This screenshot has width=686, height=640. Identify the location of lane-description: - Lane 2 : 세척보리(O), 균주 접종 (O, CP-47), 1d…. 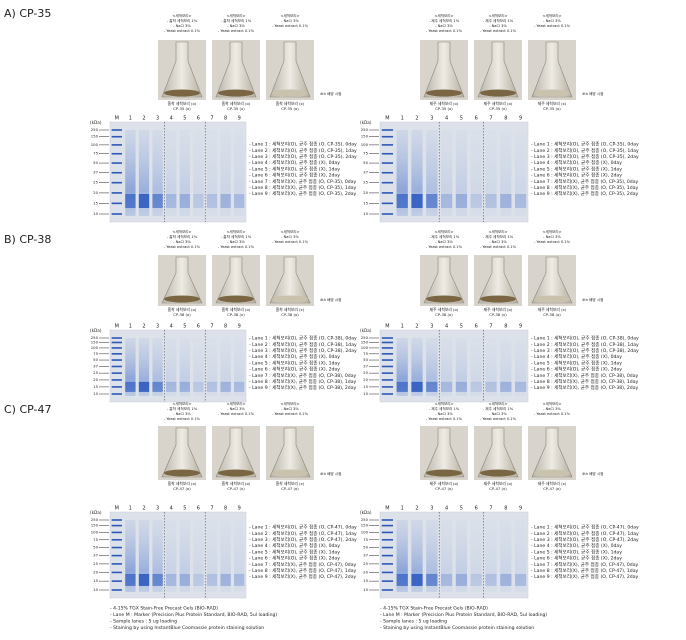
(585, 533).